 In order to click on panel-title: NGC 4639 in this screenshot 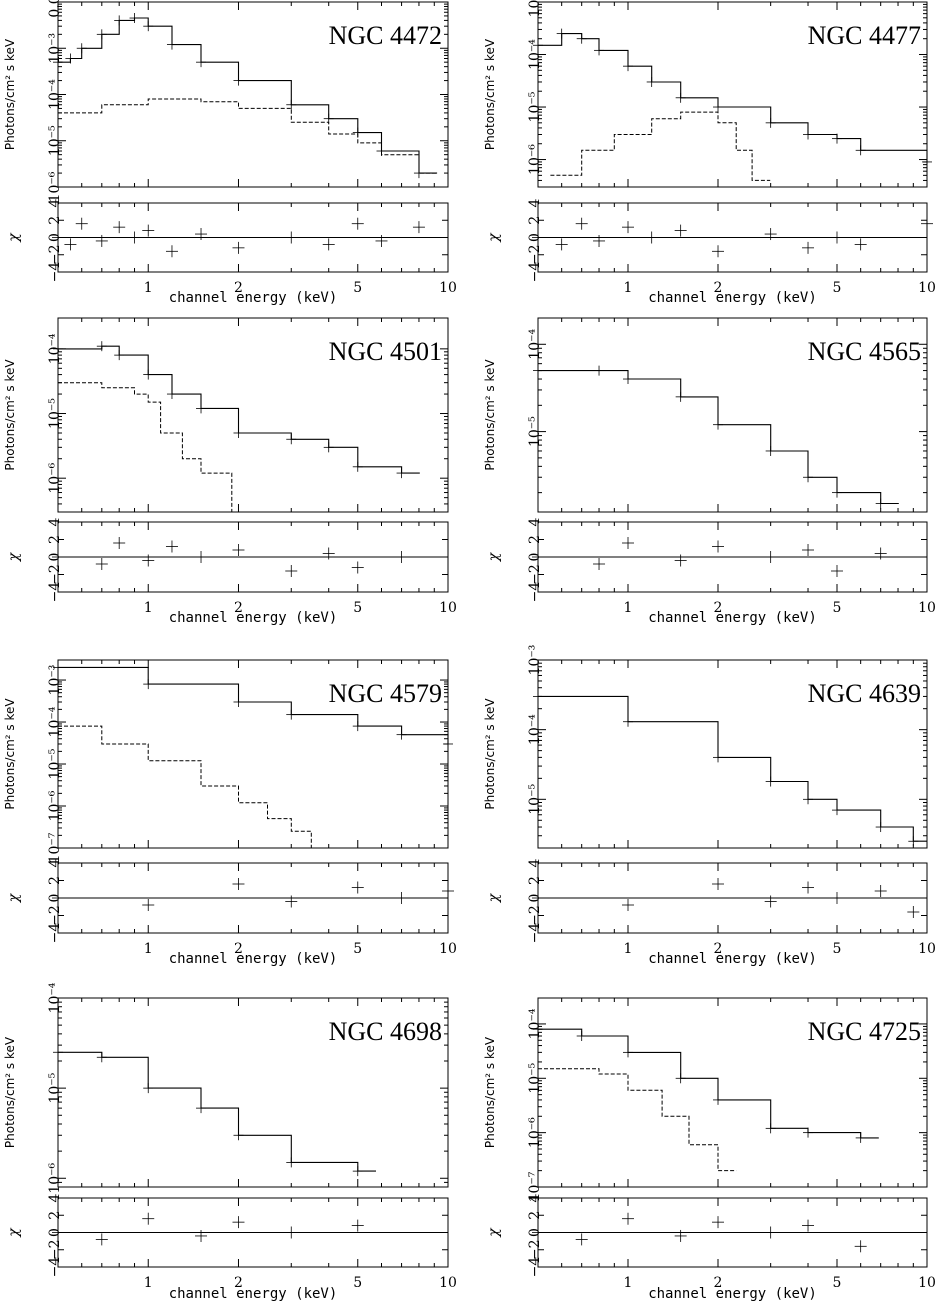, I will do `click(864, 693)`.